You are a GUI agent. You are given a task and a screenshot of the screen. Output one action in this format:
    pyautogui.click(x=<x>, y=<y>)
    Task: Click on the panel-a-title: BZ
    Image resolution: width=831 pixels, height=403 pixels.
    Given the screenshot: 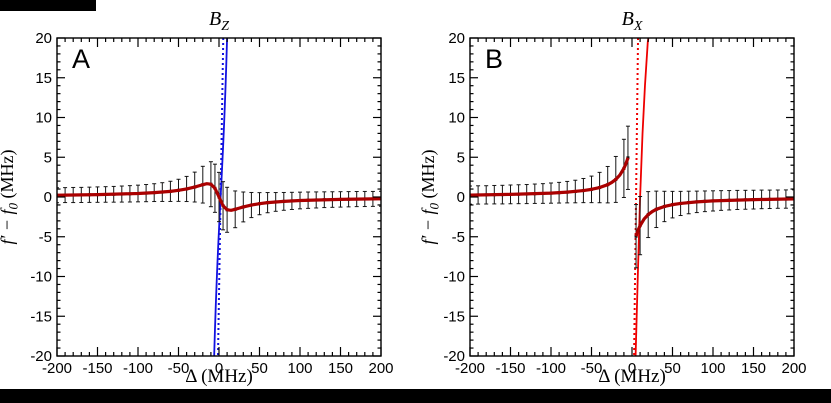 What is the action you would take?
    pyautogui.click(x=219, y=21)
    